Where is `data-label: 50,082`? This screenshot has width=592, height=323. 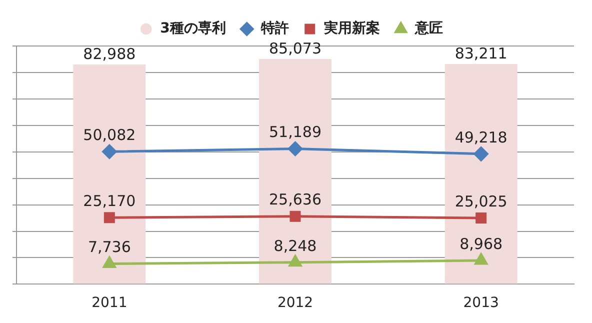
data-label: 50,082 is located at coordinates (109, 135).